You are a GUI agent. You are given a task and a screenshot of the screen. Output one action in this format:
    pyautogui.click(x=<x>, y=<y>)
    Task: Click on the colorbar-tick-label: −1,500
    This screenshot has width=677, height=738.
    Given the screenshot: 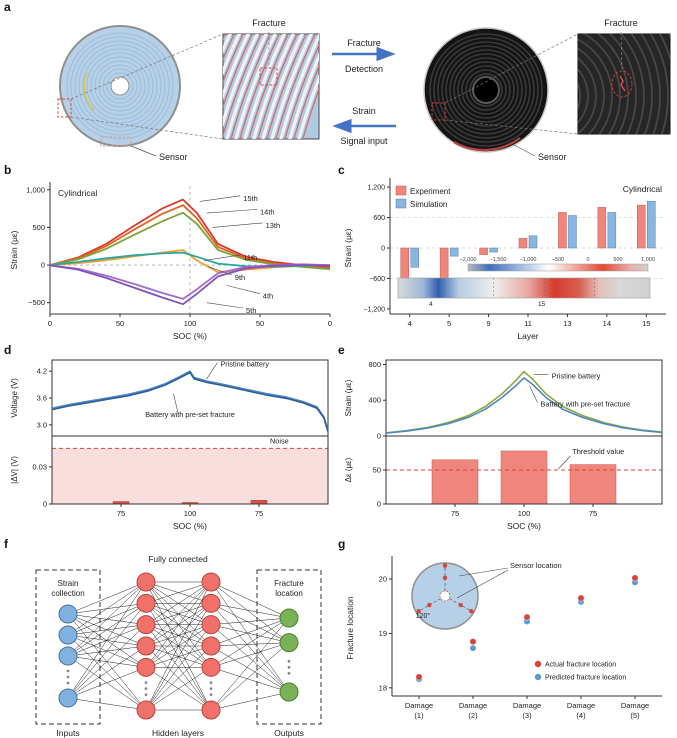 What is the action you would take?
    pyautogui.click(x=498, y=260)
    